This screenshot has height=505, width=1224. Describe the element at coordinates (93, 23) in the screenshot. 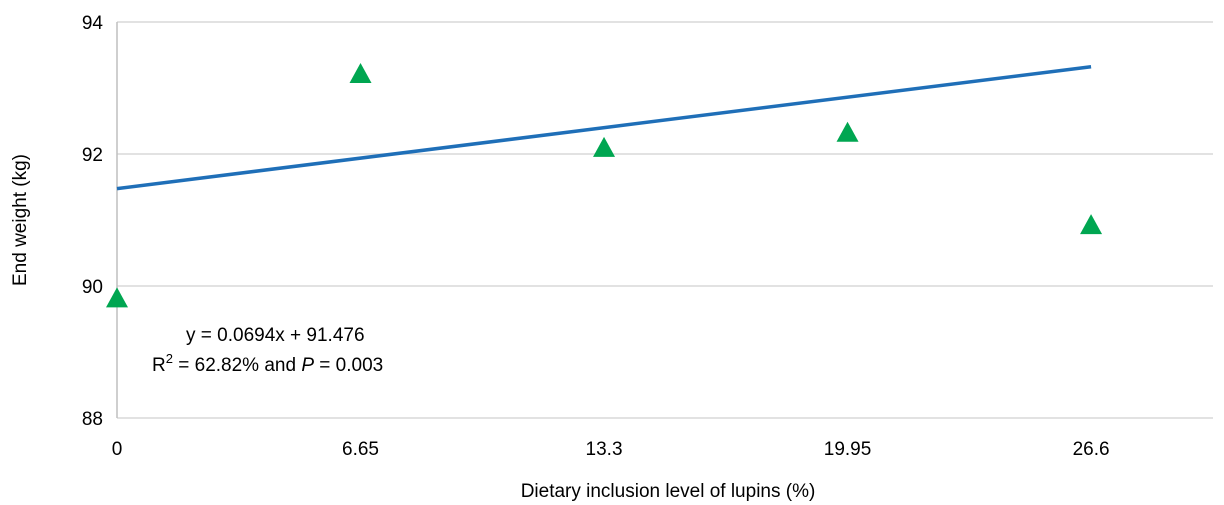

I see `y-tick-label: 94` at that location.